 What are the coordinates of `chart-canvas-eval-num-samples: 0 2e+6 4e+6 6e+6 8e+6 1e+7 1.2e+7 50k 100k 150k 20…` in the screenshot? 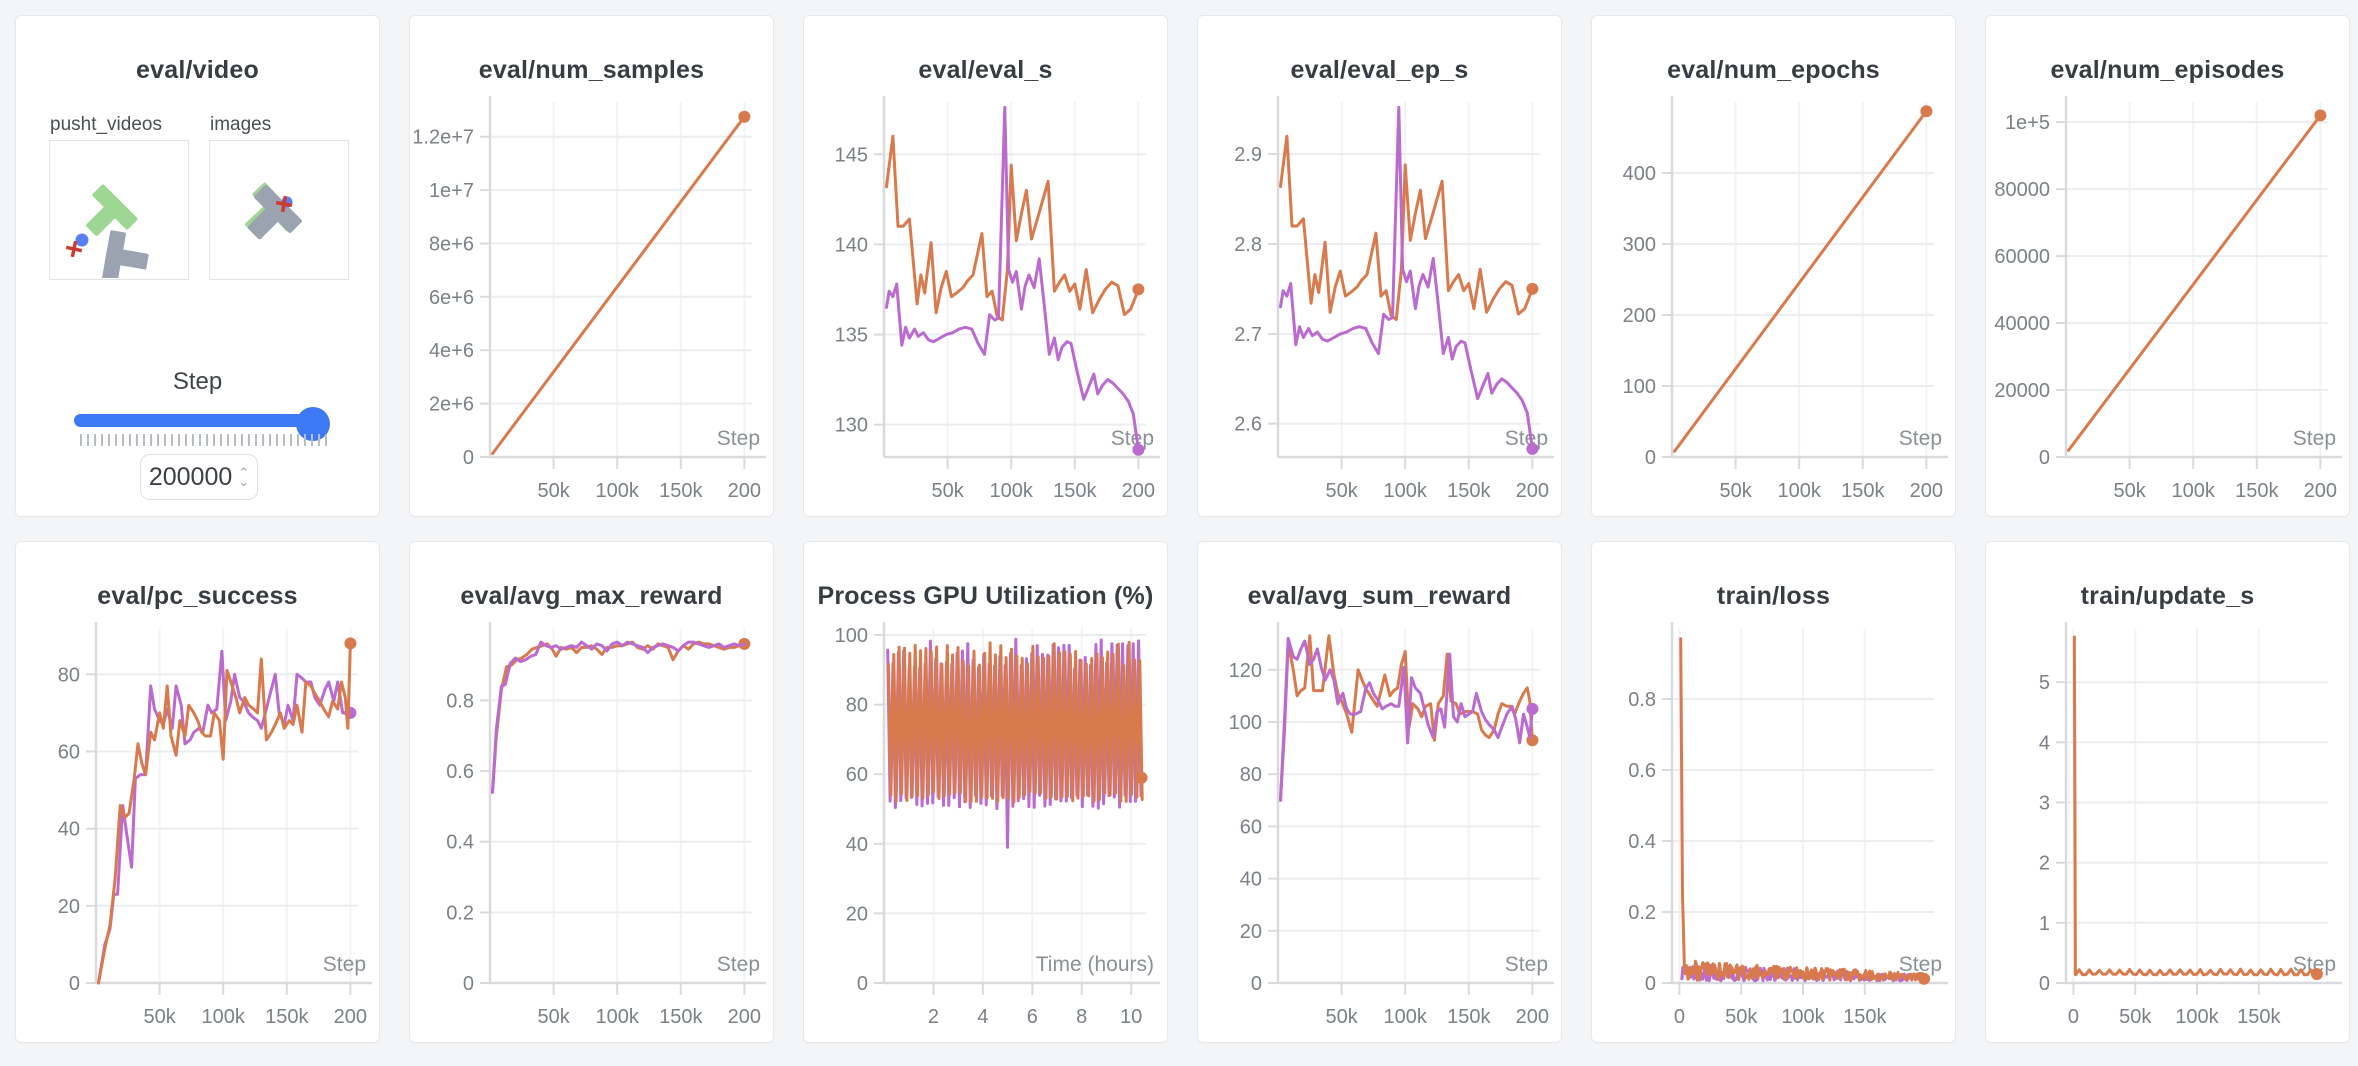 It's located at (592, 266).